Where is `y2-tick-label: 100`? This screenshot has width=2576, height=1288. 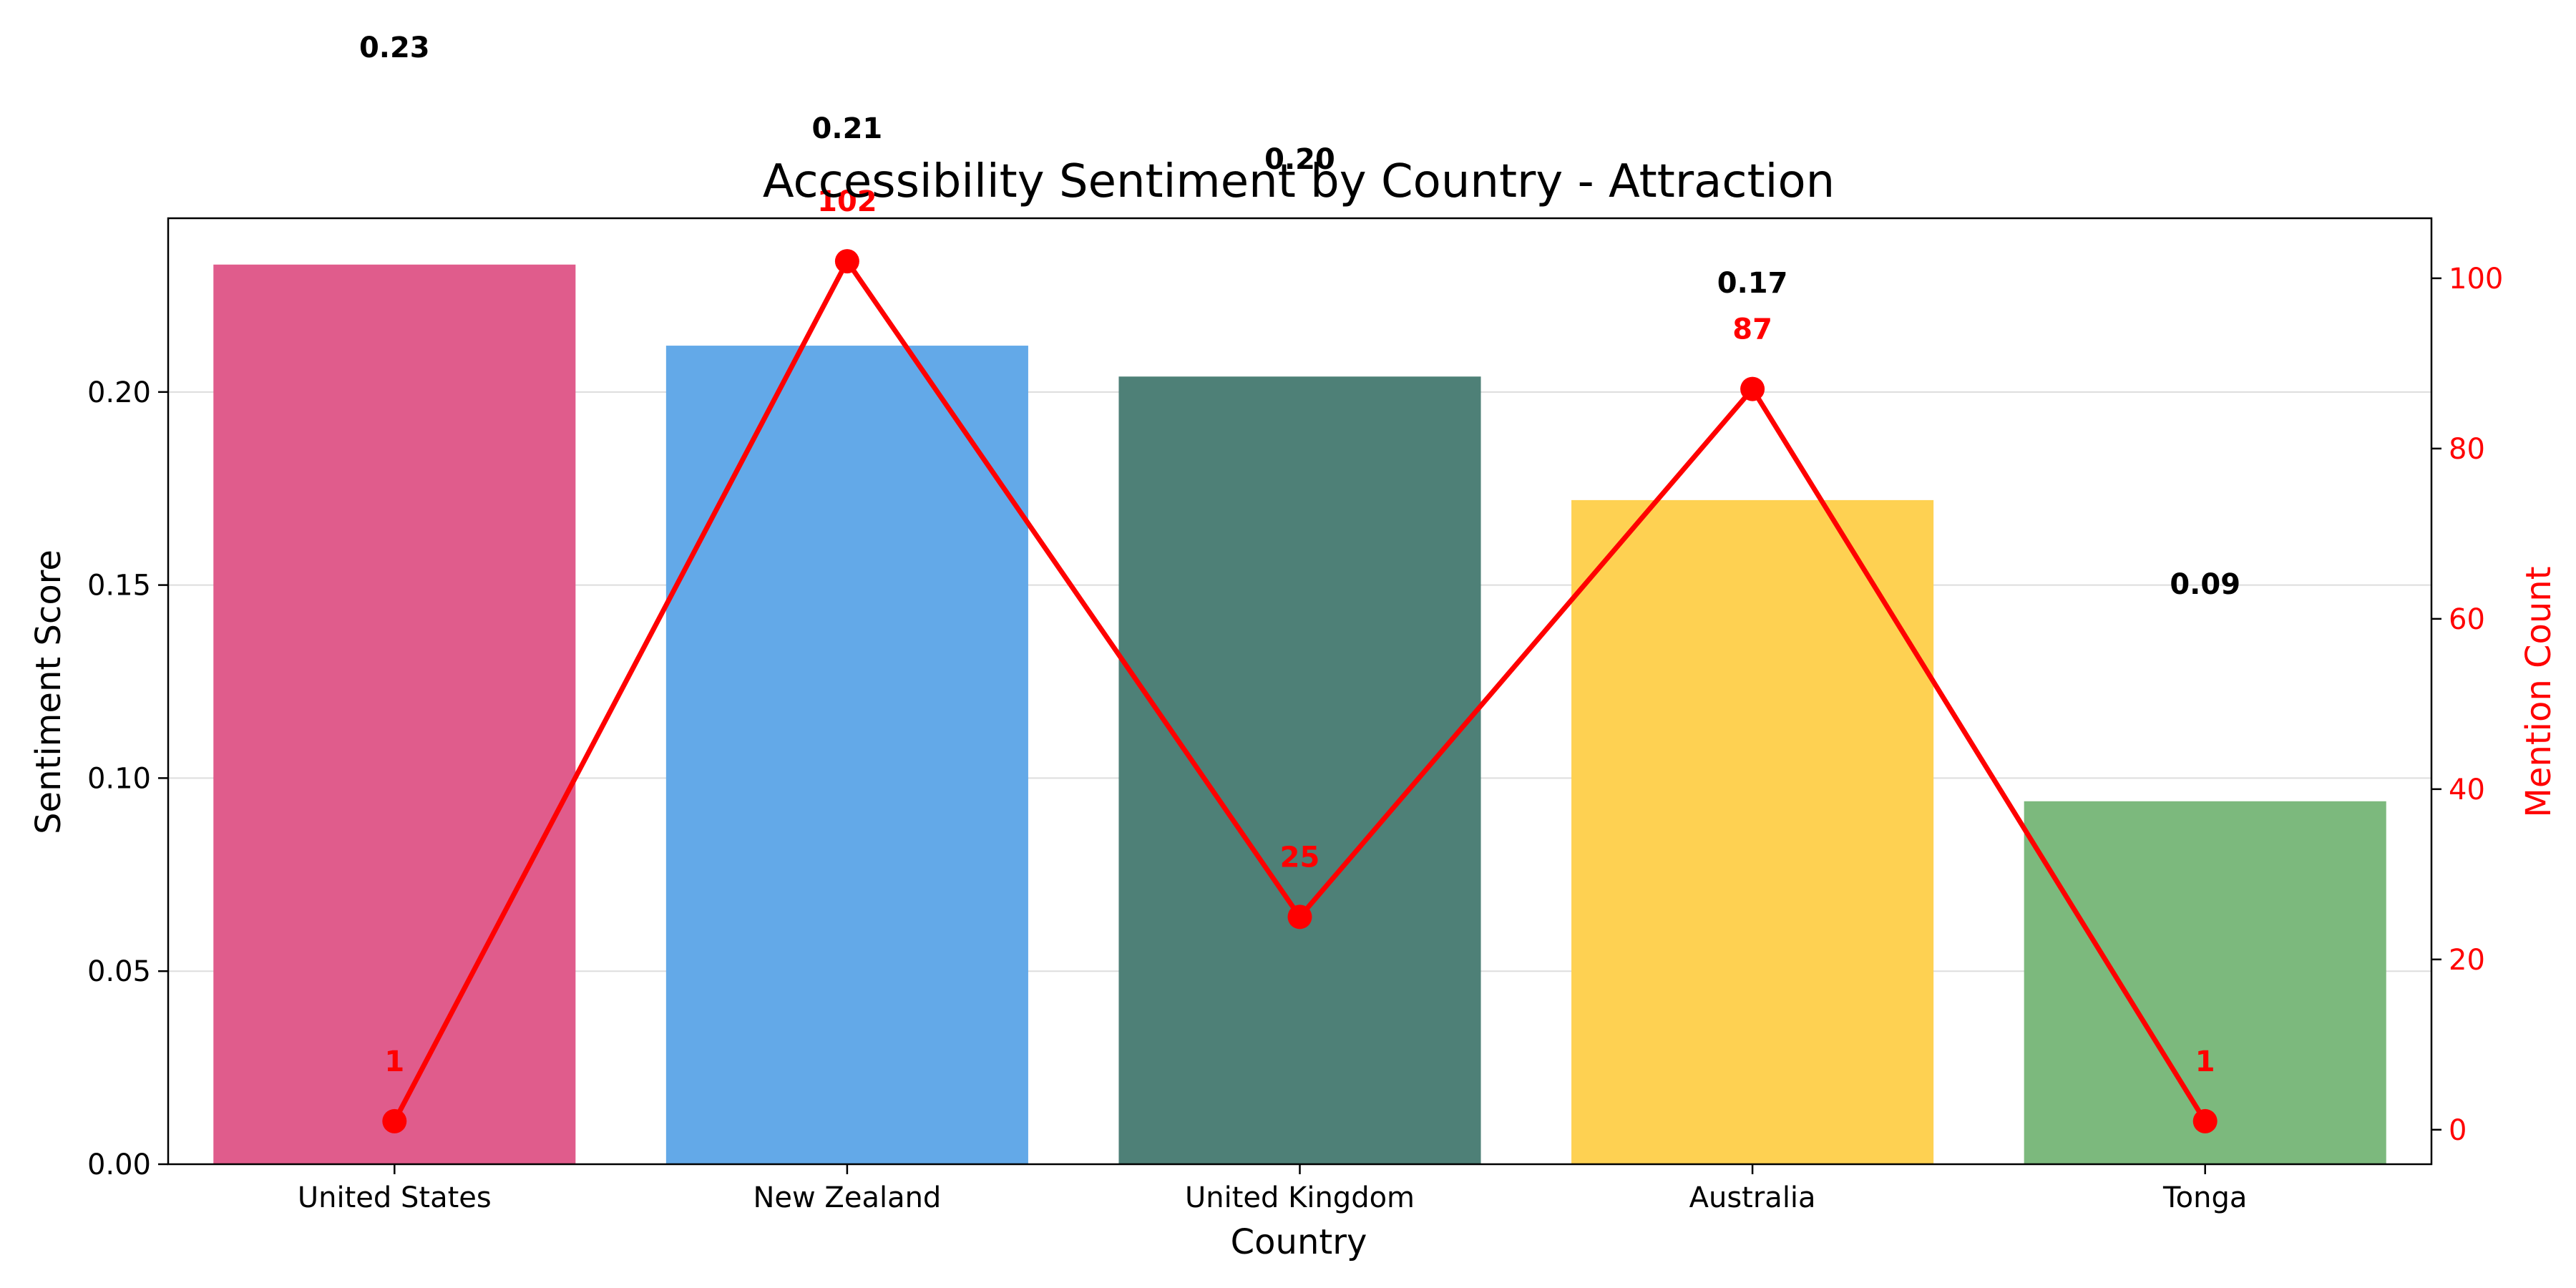
y2-tick-label: 100 is located at coordinates (2476, 279).